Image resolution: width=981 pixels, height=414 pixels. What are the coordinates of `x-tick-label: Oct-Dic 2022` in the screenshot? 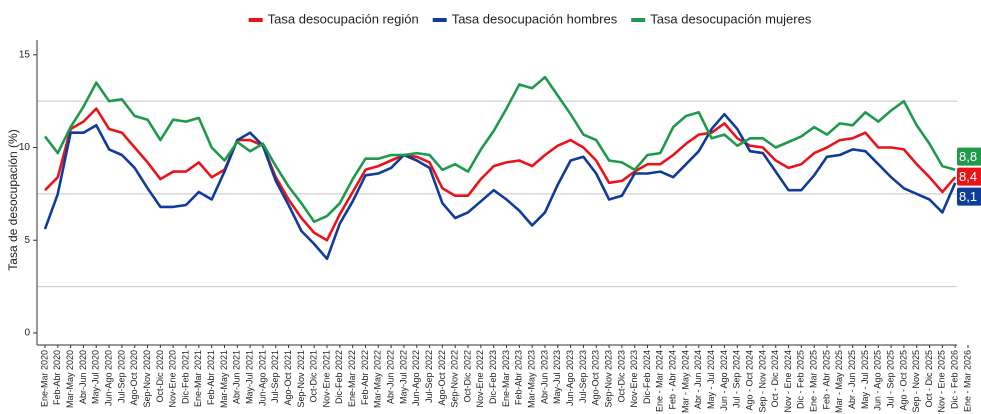 It's located at (467, 376).